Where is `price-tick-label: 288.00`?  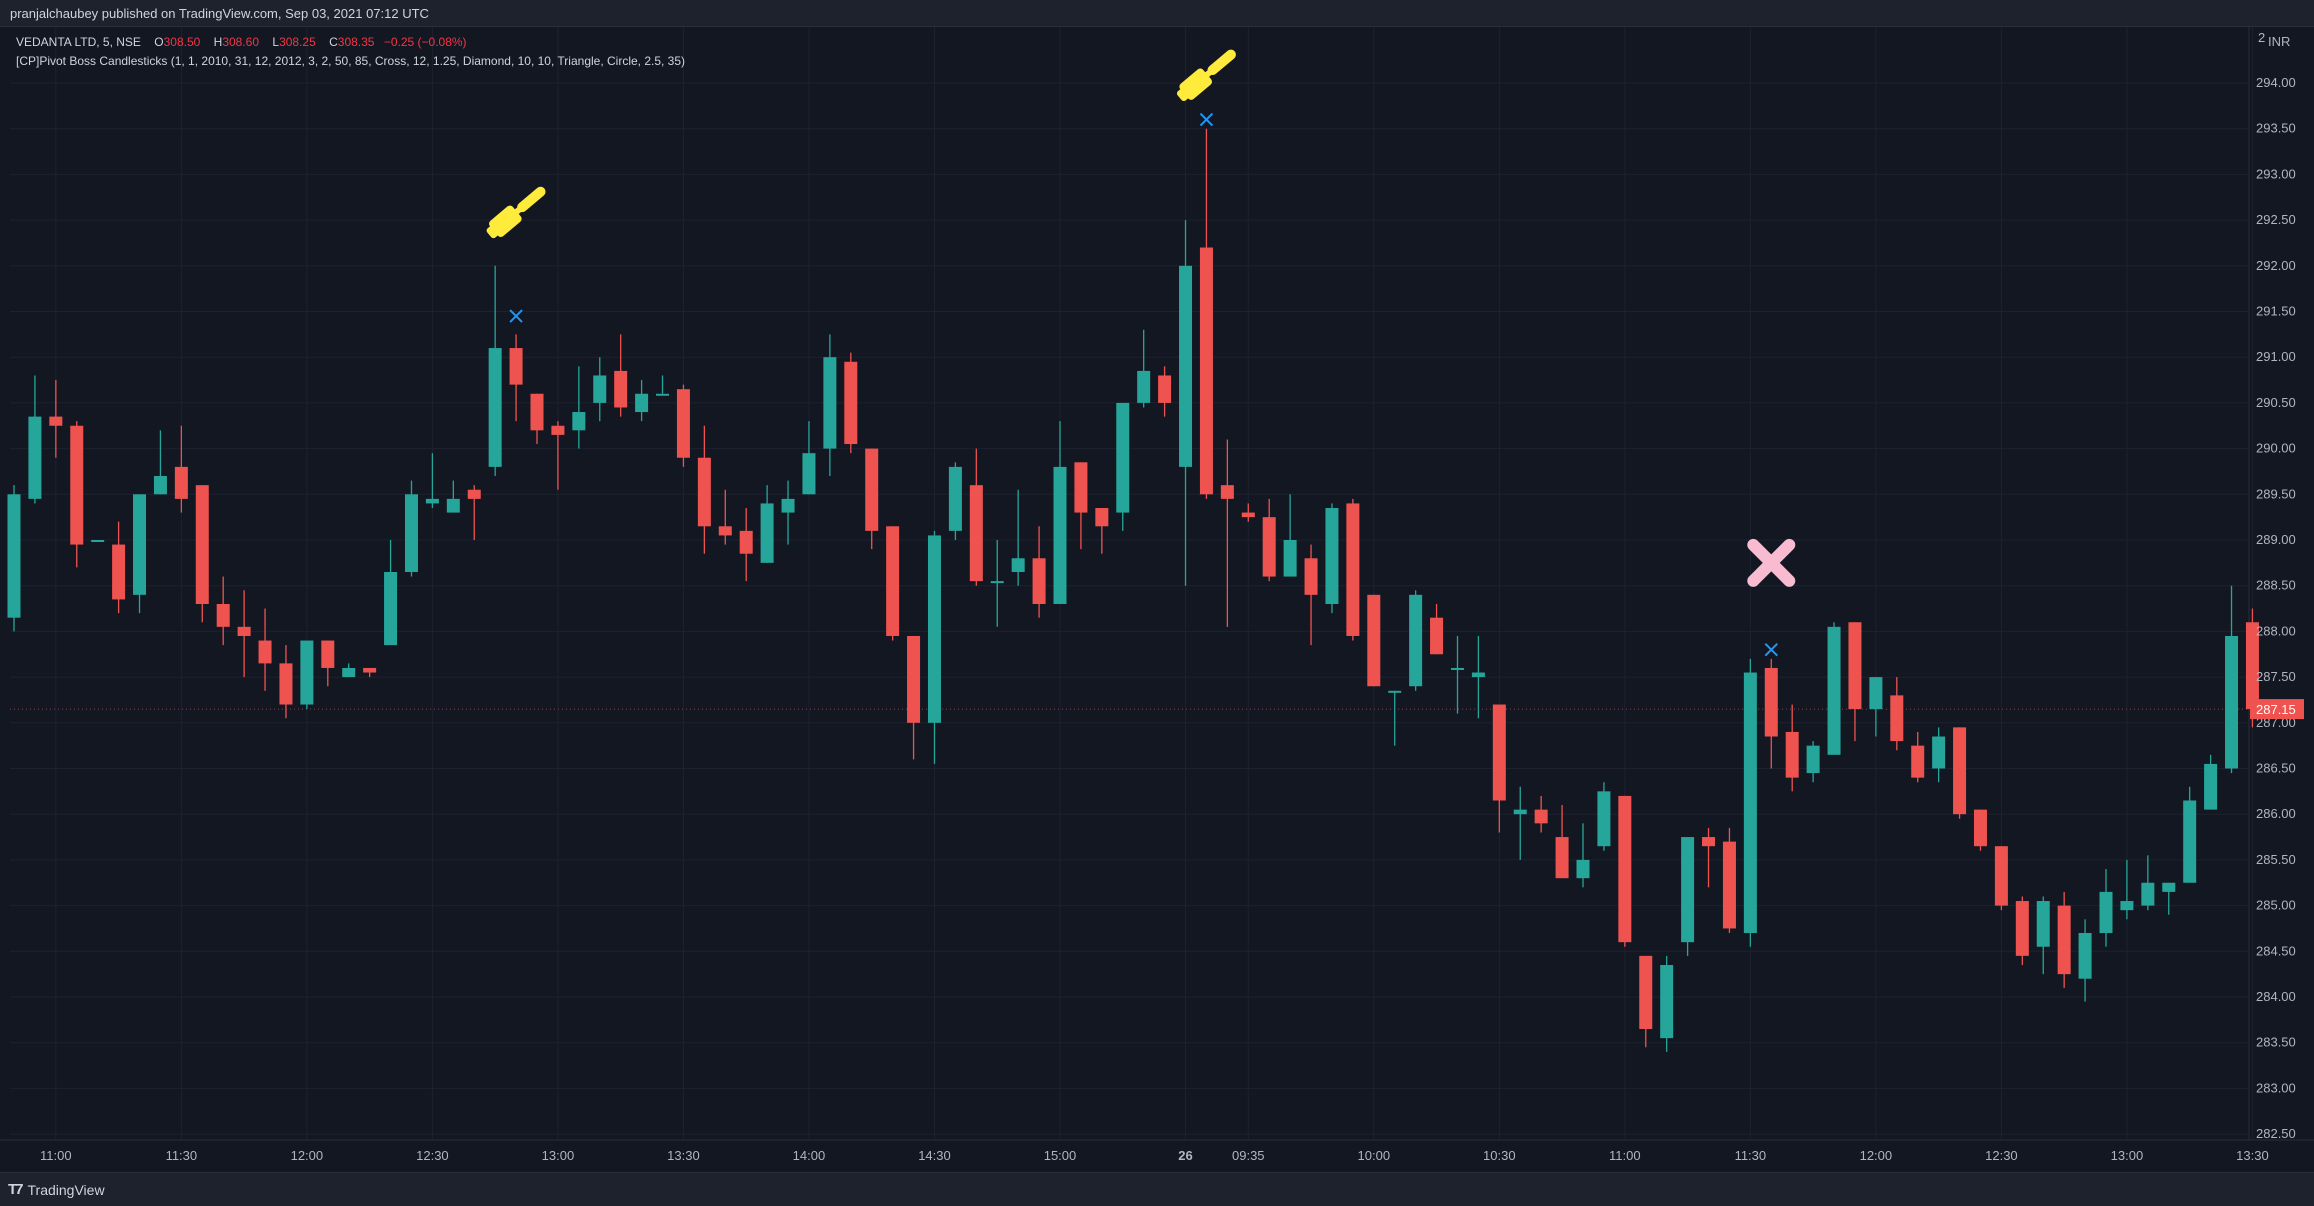 price-tick-label: 288.00 is located at coordinates (2276, 630).